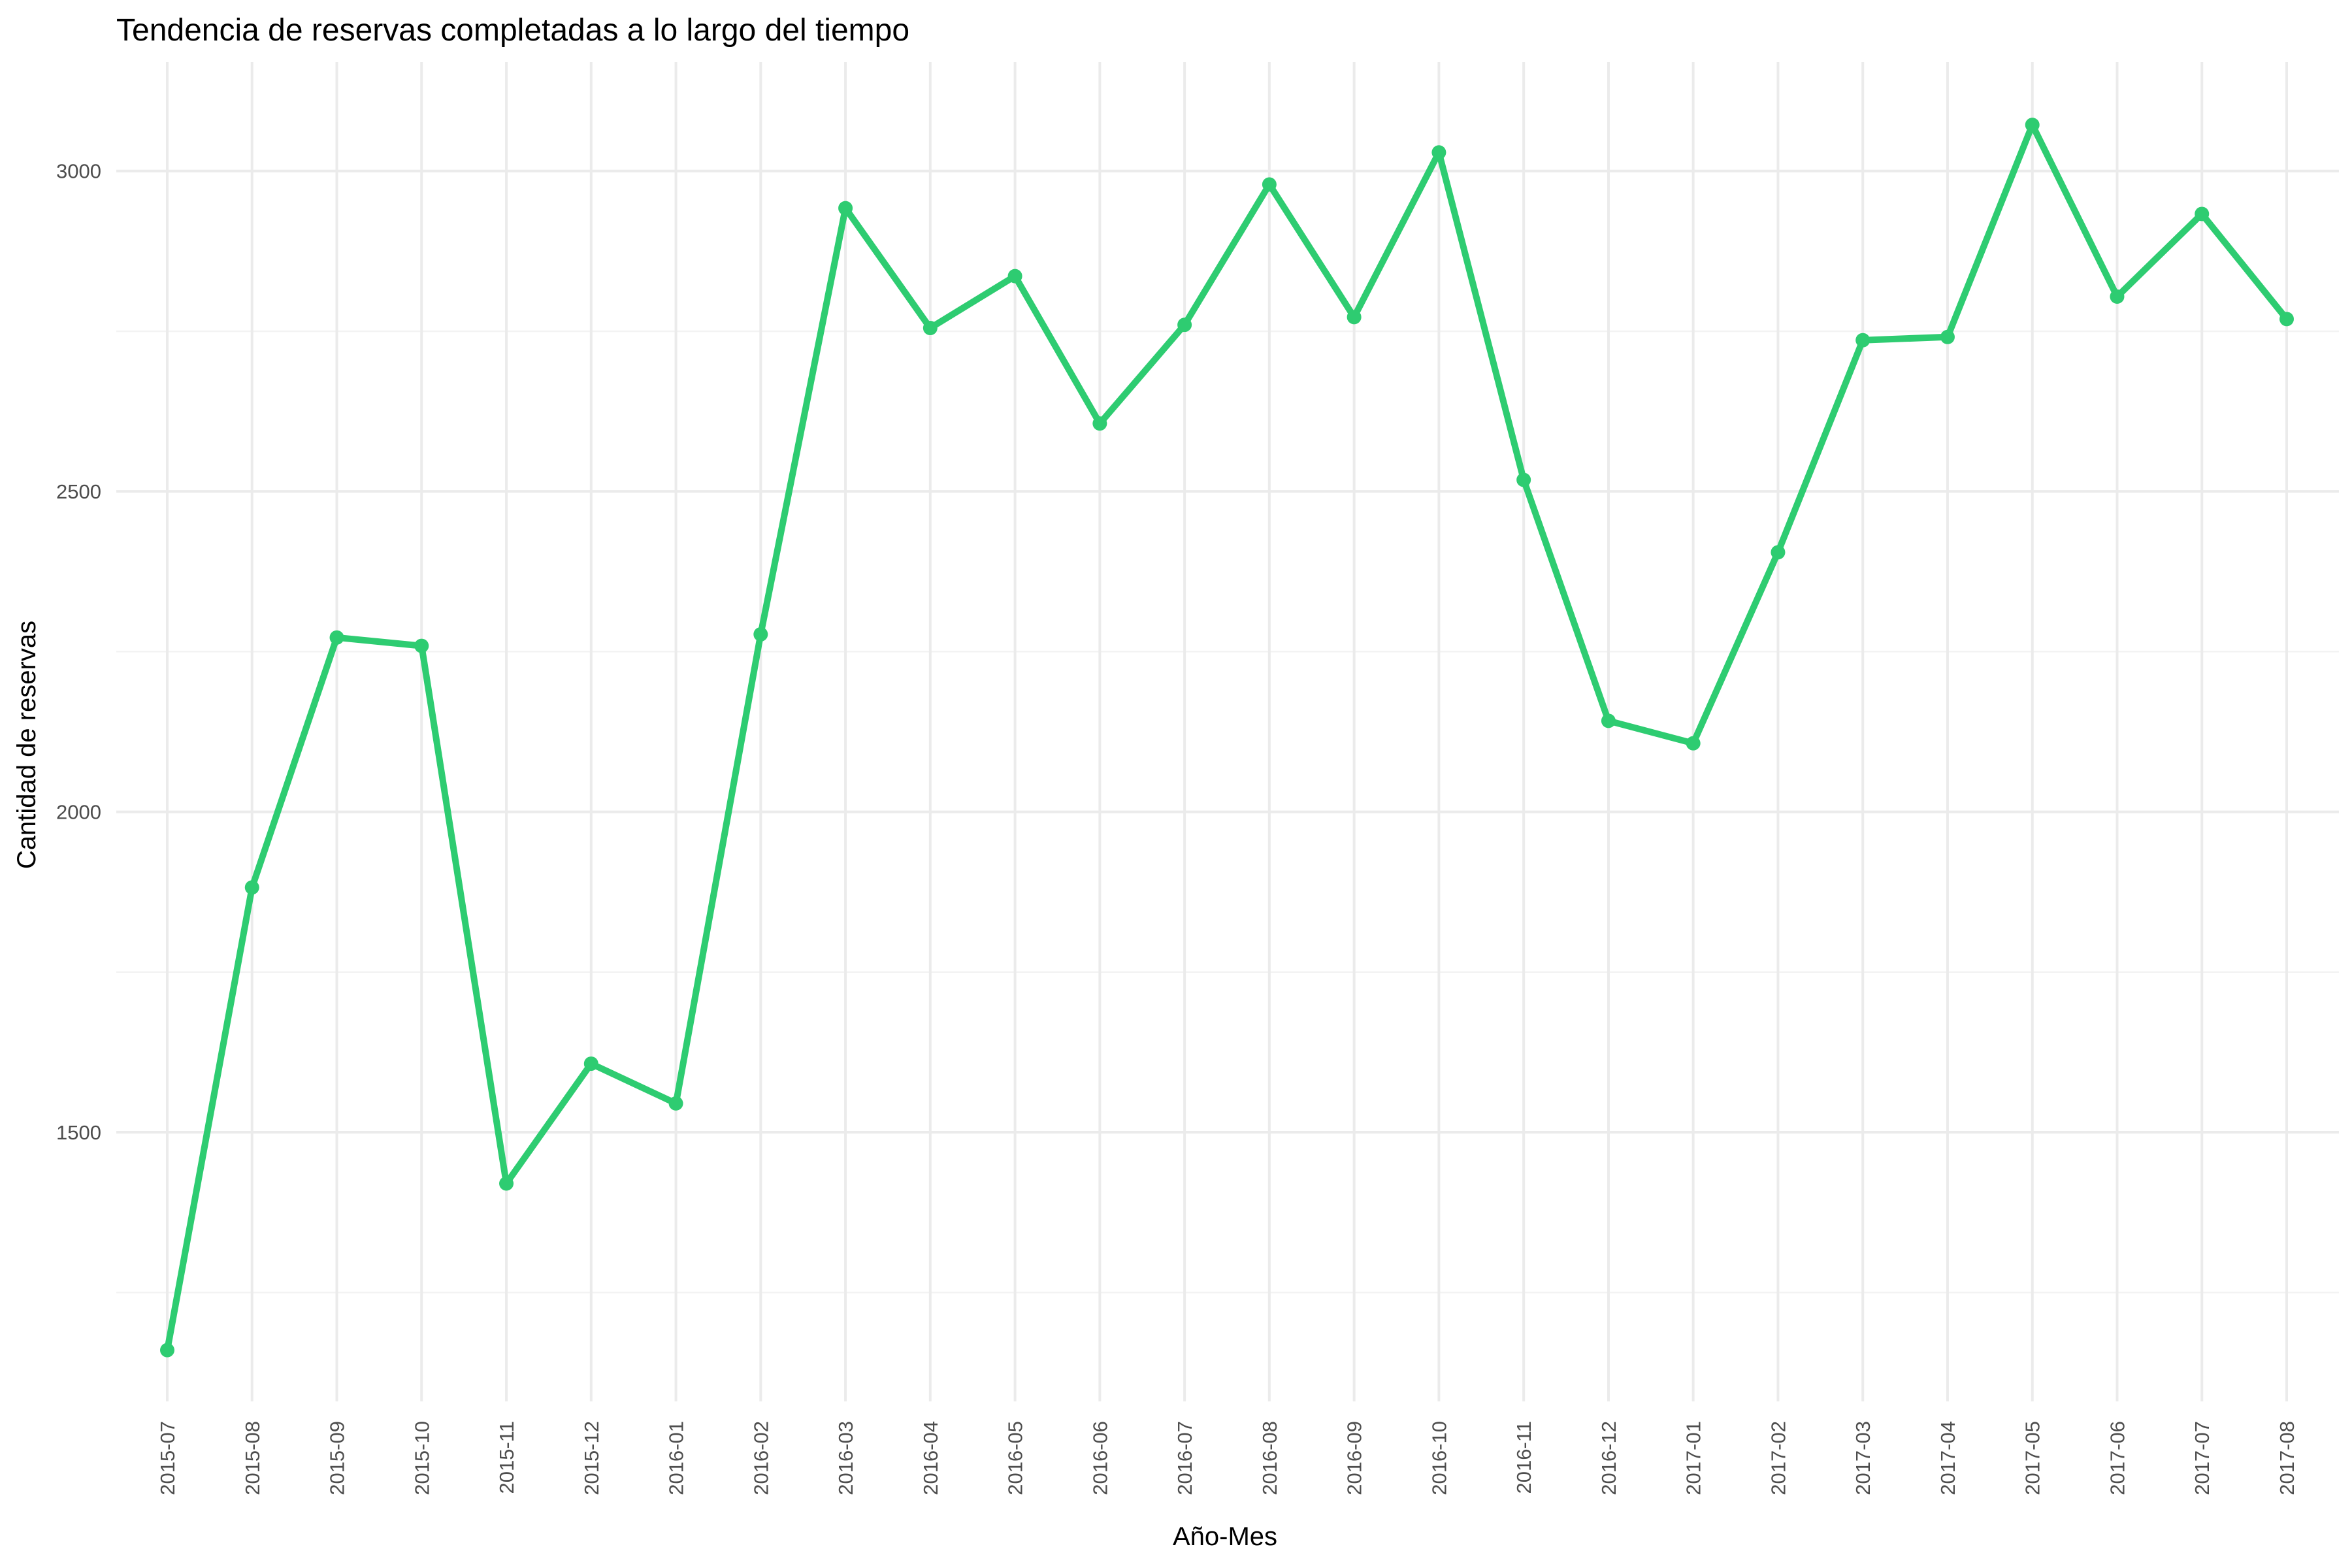 The height and width of the screenshot is (1568, 2352). Describe the element at coordinates (2117, 1458) in the screenshot. I see `x-tick-label-23: 2017-06` at that location.